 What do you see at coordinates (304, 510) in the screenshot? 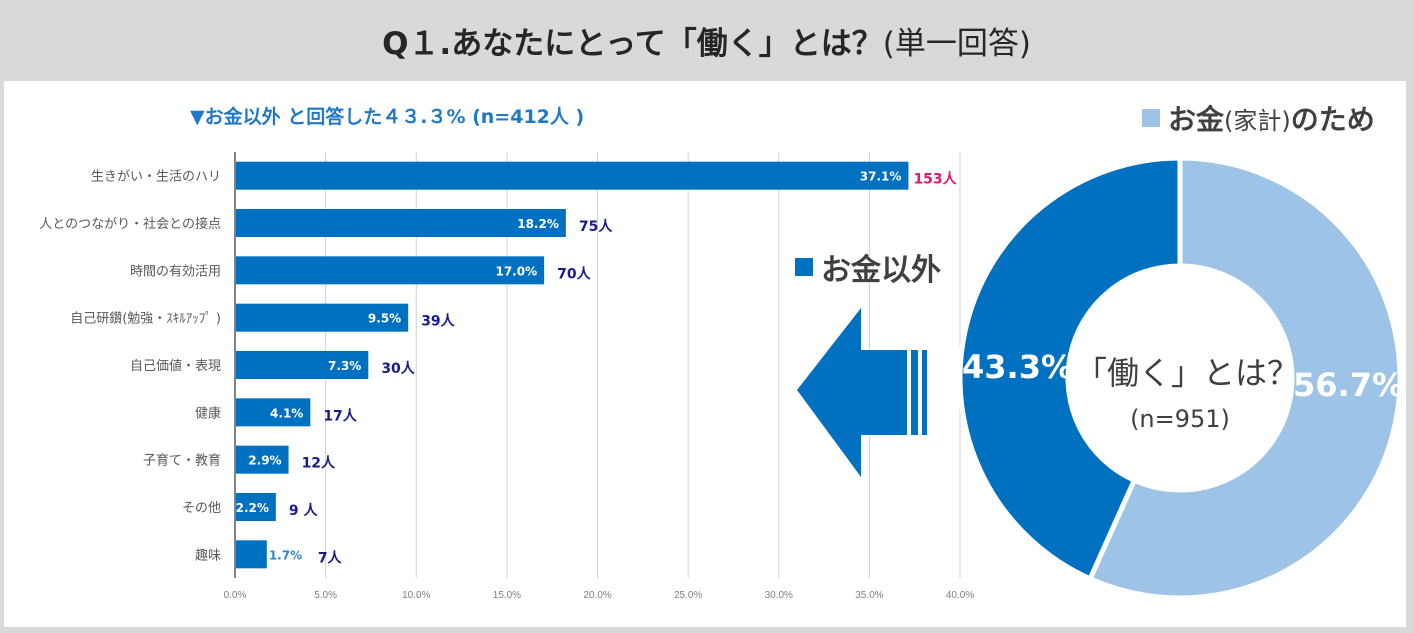
I see `count-label: 9 人` at bounding box center [304, 510].